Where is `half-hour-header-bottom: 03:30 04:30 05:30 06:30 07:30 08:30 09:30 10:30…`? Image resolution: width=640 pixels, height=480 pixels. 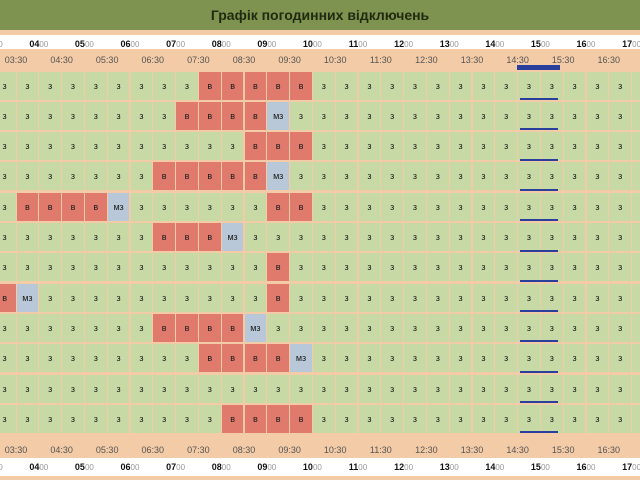 half-hour-header-bottom: 03:30 04:30 05:30 06:30 07:30 08:30 09:30 10:30… is located at coordinates (320, 450).